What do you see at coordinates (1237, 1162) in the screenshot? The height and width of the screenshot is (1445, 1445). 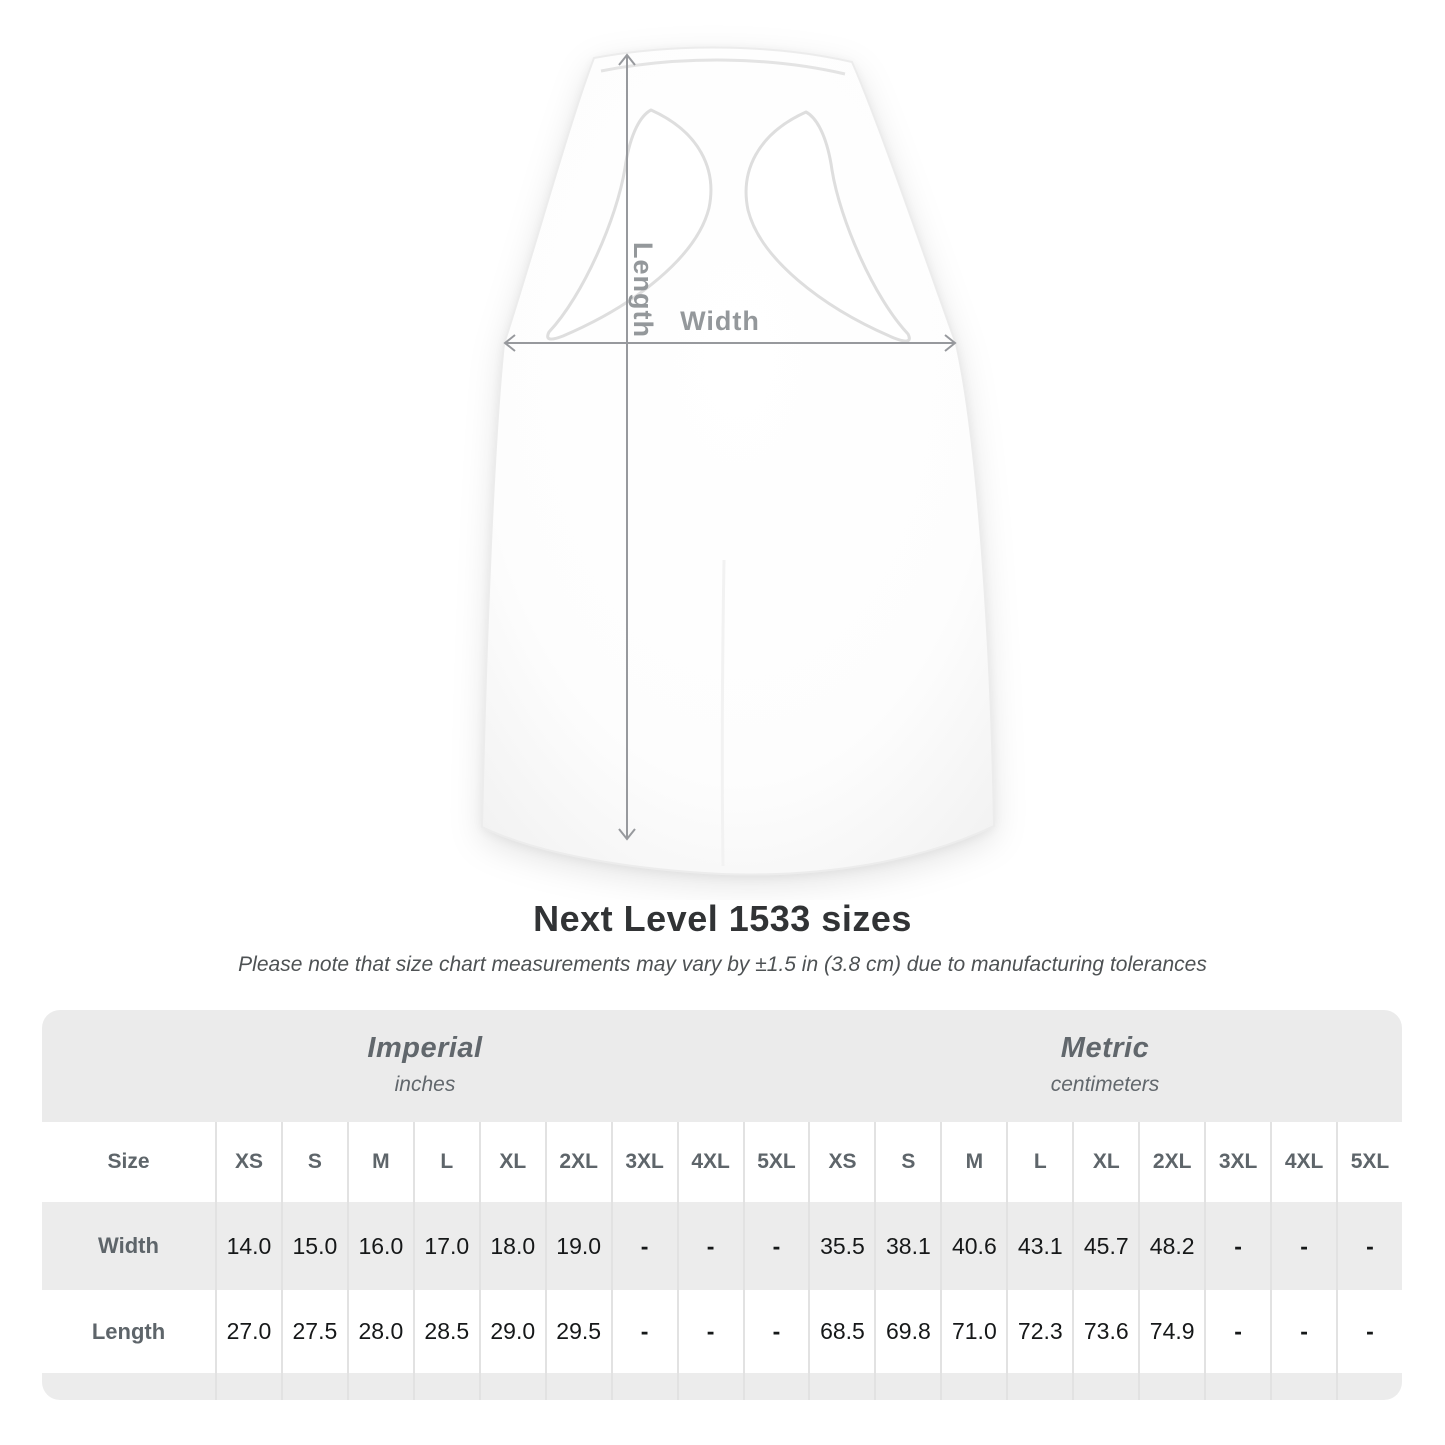 I see `col-header-metric-3xl: 3XL` at bounding box center [1237, 1162].